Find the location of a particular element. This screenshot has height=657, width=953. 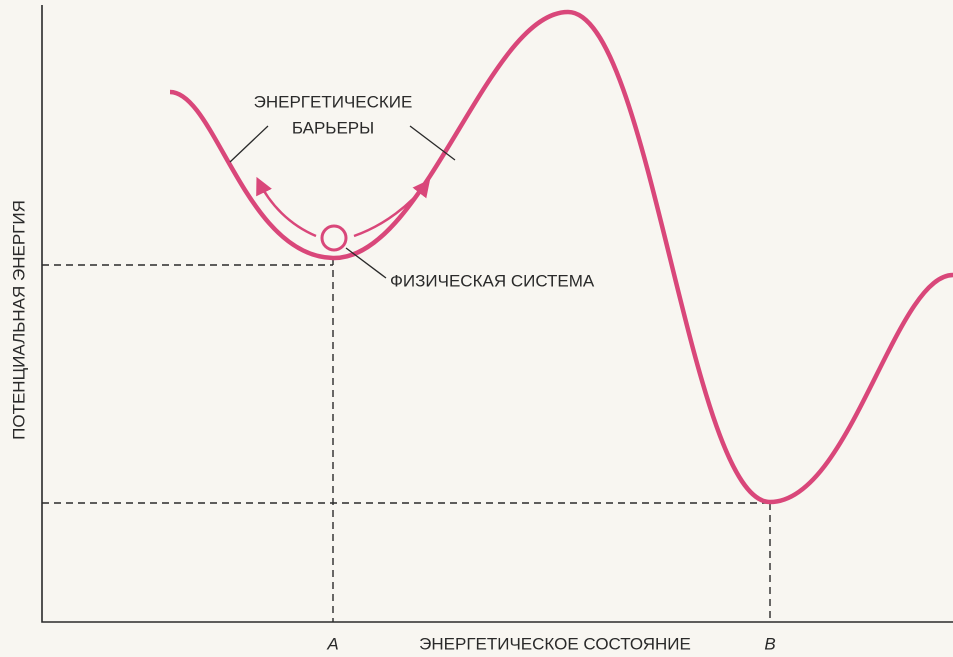

barriers-label: ЭНЕРГЕТИЧЕСКИЕ is located at coordinates (333, 101).